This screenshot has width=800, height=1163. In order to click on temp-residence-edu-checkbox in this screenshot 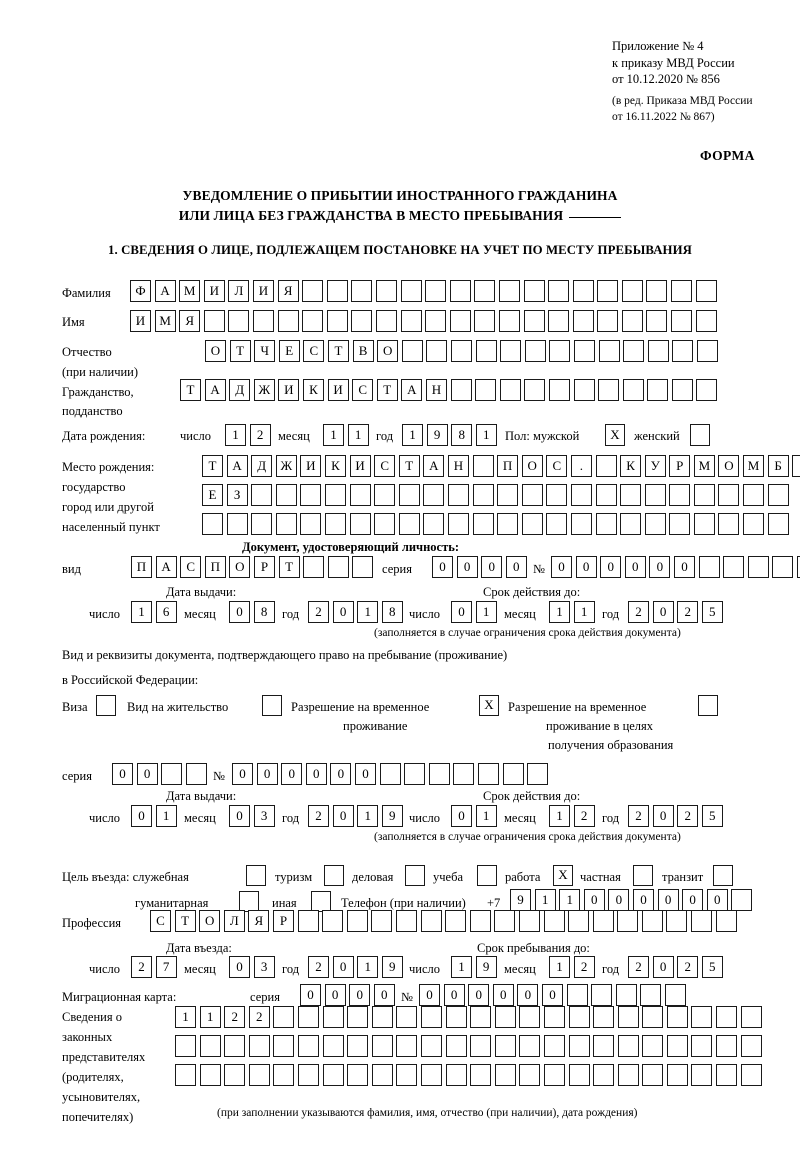, I will do `click(708, 705)`.